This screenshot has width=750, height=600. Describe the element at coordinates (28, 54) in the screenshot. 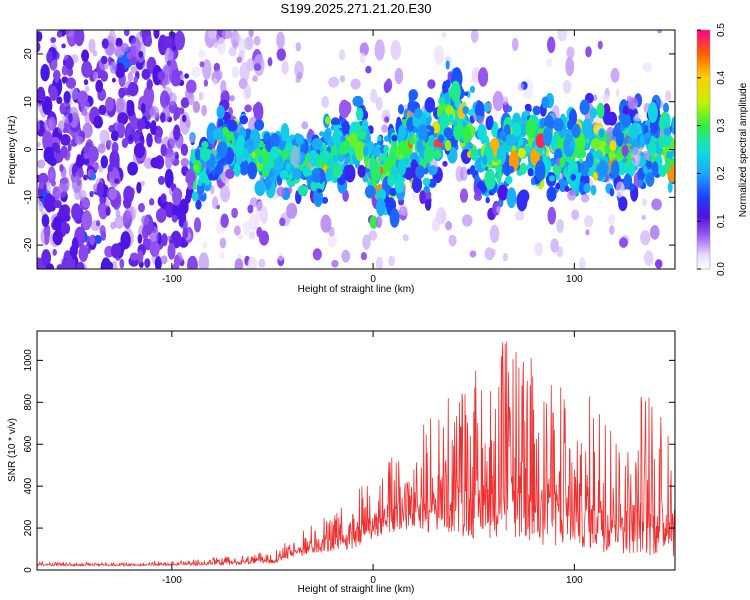

I see `y-tick-label: 20` at that location.